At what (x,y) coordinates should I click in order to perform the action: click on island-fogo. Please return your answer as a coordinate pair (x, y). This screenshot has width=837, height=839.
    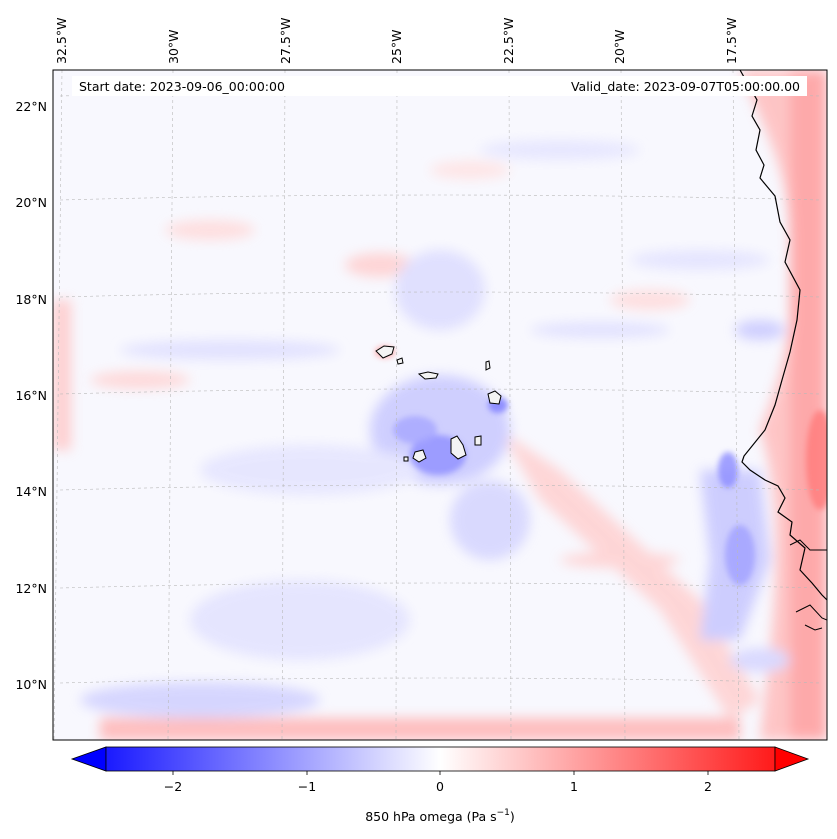
    Looking at the image, I should click on (419, 456).